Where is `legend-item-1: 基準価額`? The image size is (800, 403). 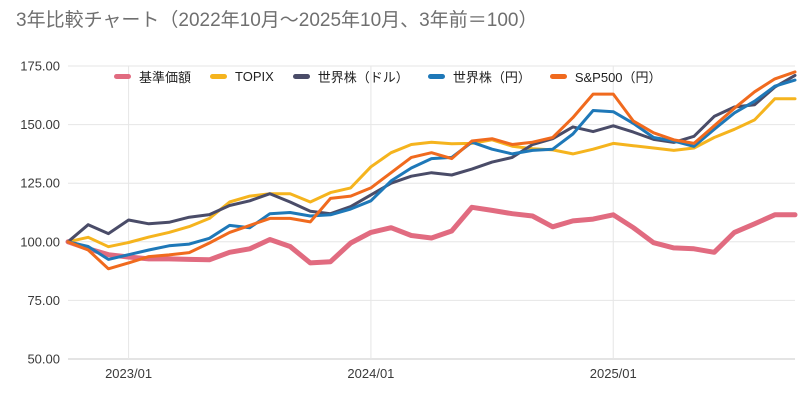 legend-item-1: 基準価額 is located at coordinates (152, 76).